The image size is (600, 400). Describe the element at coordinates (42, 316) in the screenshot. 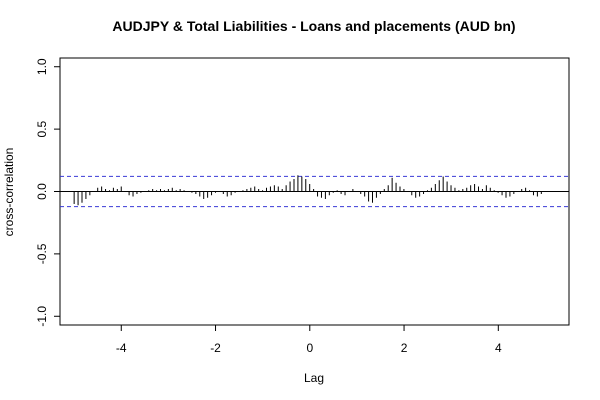

I see `y-tick-label: -1.0` at that location.